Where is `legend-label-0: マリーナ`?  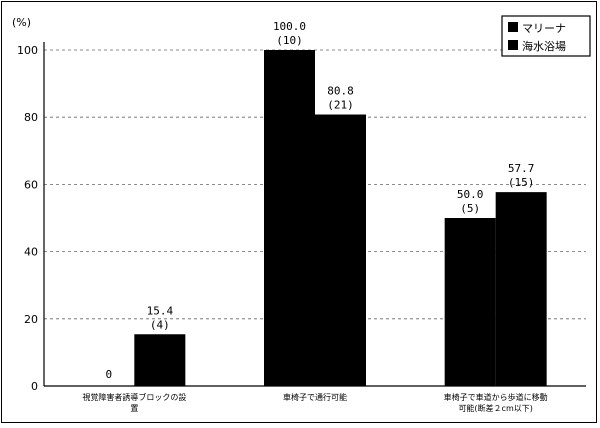 legend-label-0: マリーナ is located at coordinates (544, 28).